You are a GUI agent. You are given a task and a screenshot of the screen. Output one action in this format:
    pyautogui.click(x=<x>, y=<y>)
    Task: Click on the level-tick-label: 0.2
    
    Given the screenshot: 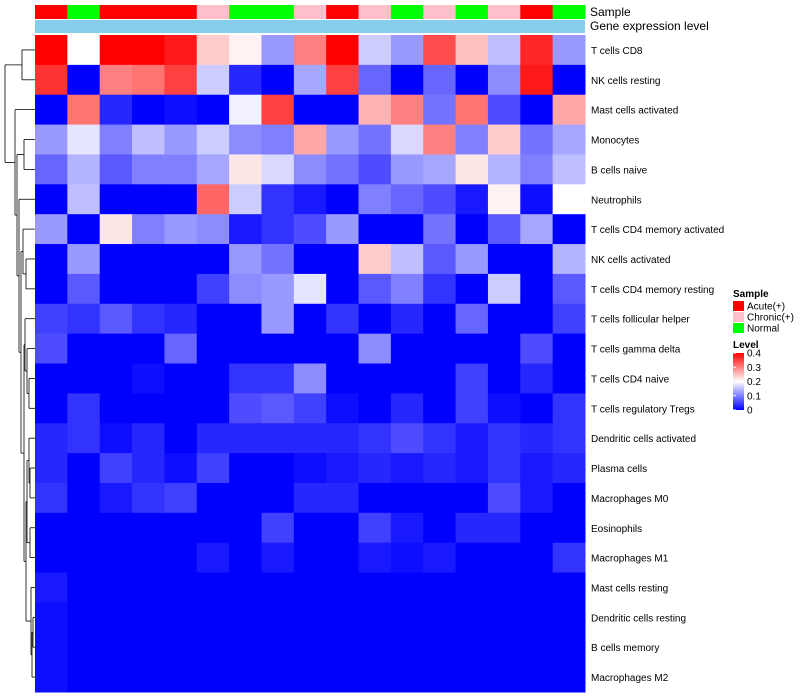 What is the action you would take?
    pyautogui.click(x=754, y=382)
    